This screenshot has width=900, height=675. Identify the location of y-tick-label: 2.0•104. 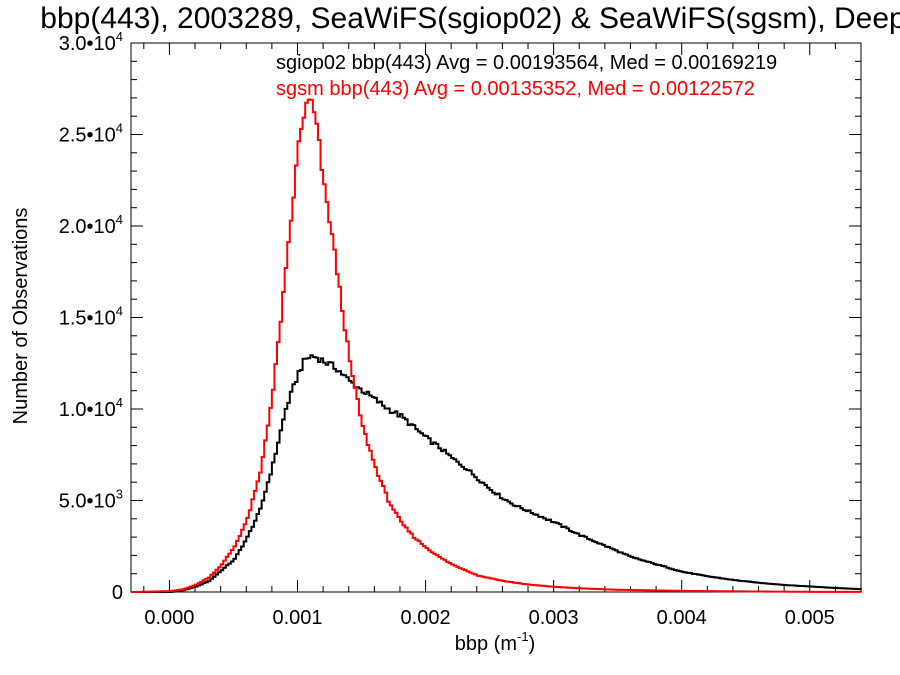
(91, 225).